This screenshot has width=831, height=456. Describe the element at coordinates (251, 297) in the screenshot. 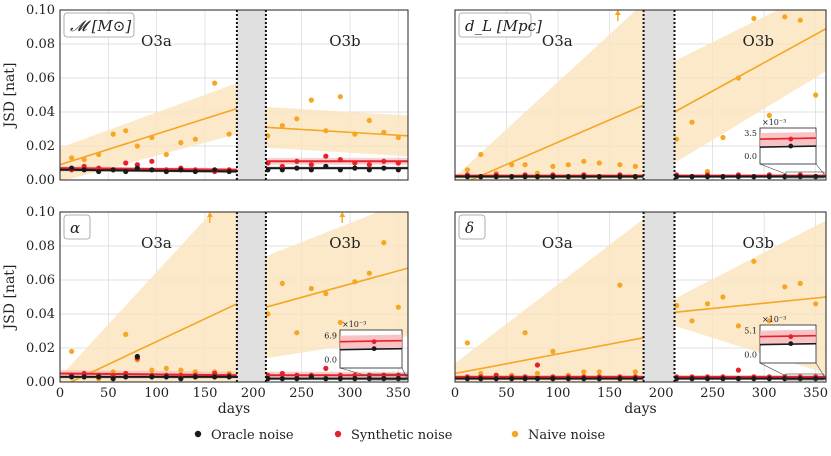

I see `run-gap` at that location.